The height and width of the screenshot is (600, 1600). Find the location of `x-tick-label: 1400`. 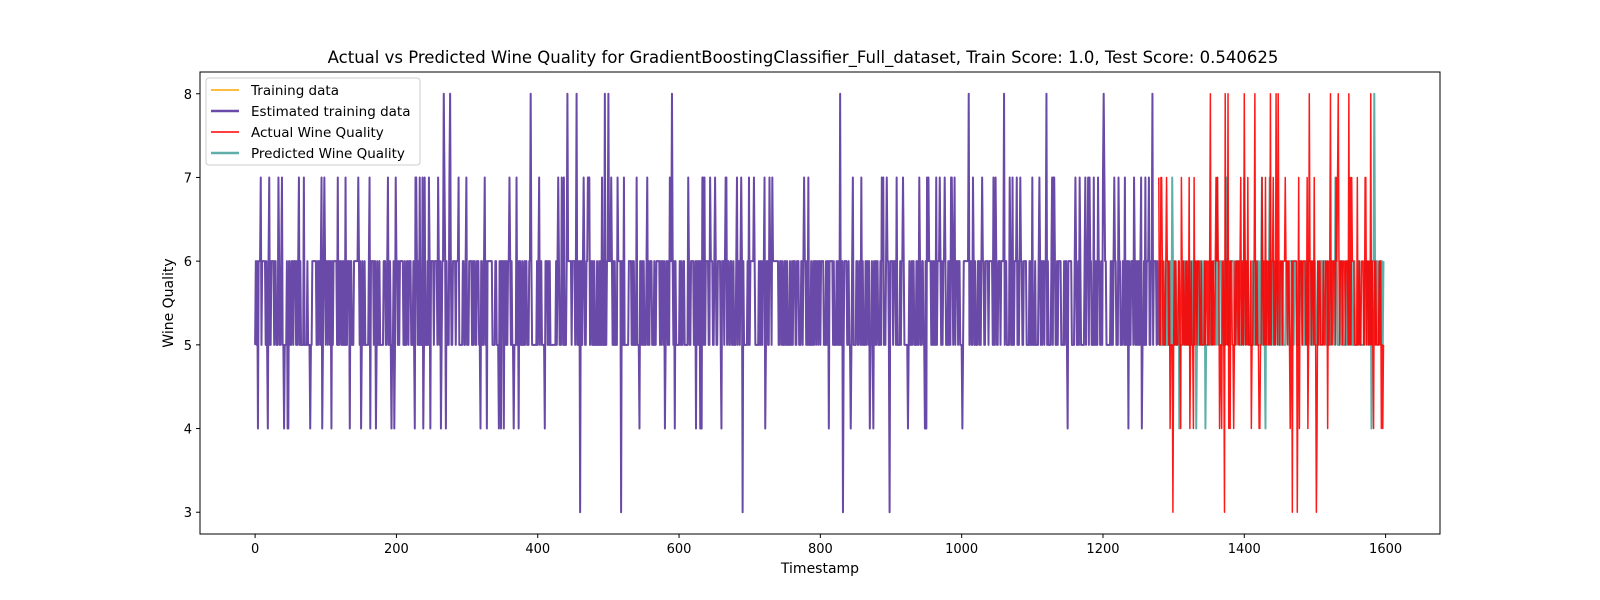

x-tick-label: 1400 is located at coordinates (1244, 549).